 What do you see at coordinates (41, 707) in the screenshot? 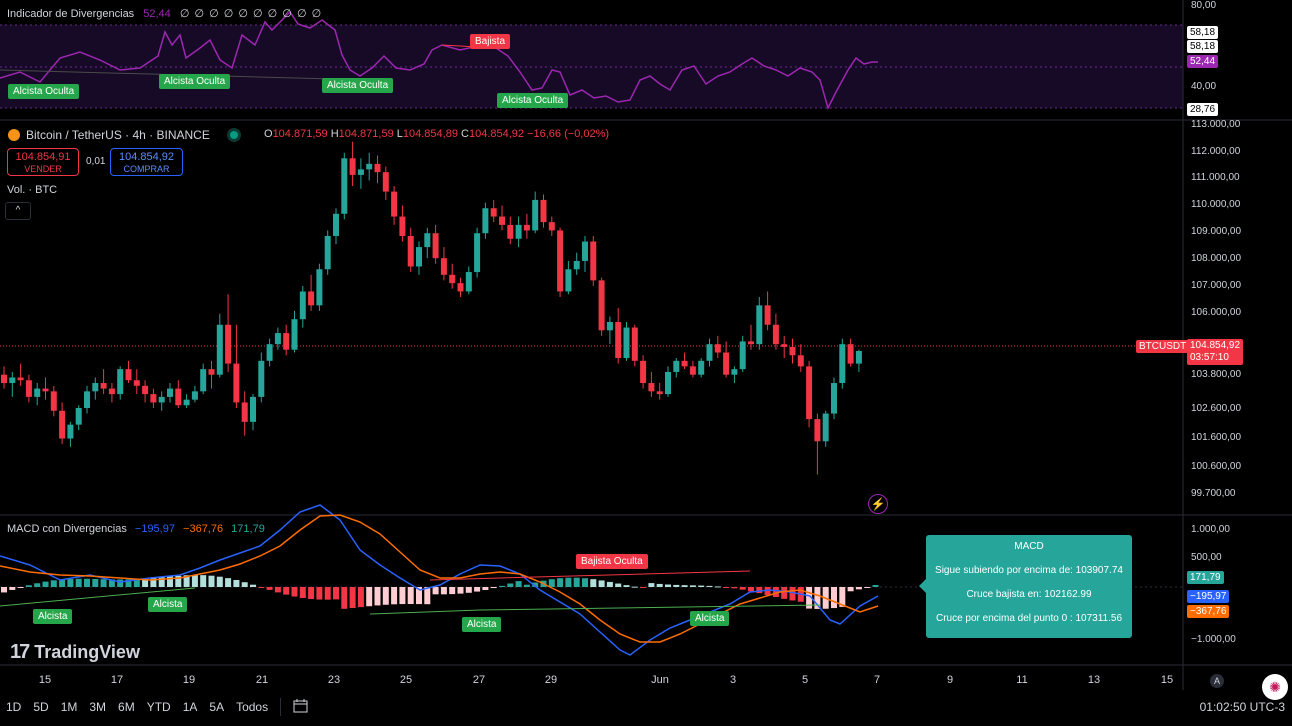
I see `timeframe-5d: 5D` at bounding box center [41, 707].